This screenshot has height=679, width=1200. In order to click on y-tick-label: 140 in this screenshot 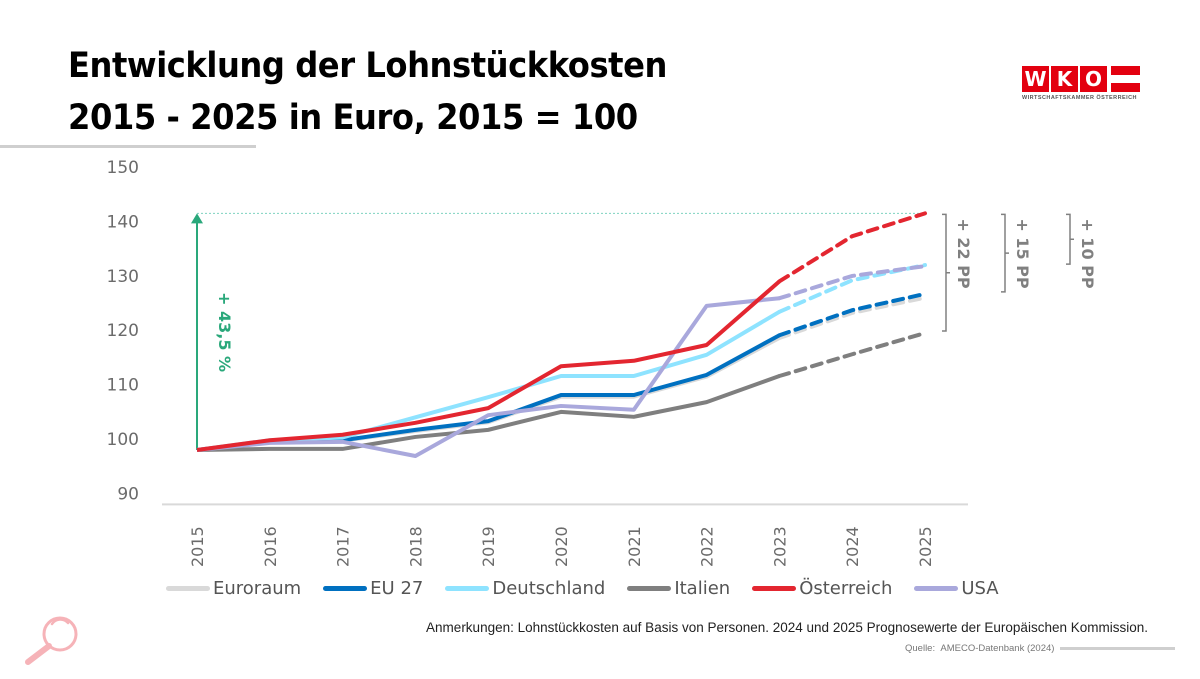, I will do `click(123, 222)`.